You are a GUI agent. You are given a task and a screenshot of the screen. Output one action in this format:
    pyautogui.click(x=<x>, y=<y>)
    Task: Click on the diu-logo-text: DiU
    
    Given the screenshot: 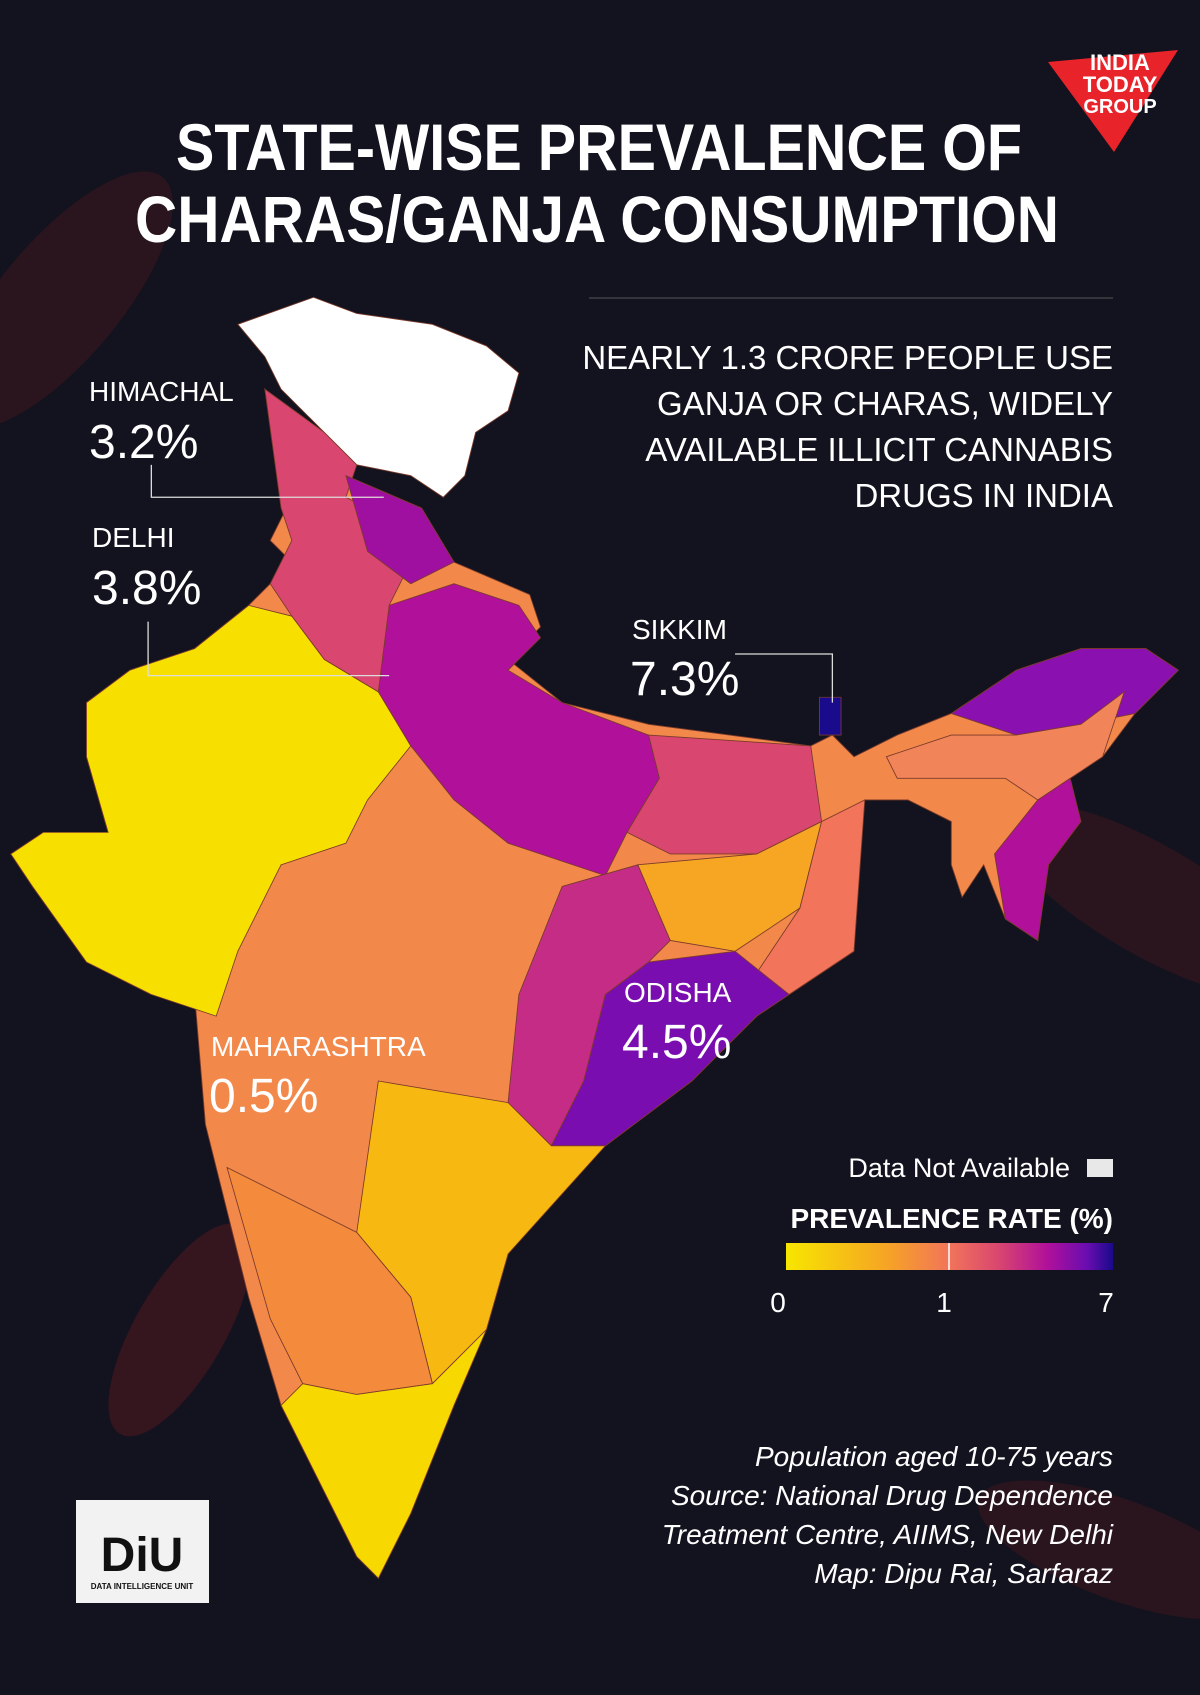 What is the action you would take?
    pyautogui.click(x=142, y=1555)
    